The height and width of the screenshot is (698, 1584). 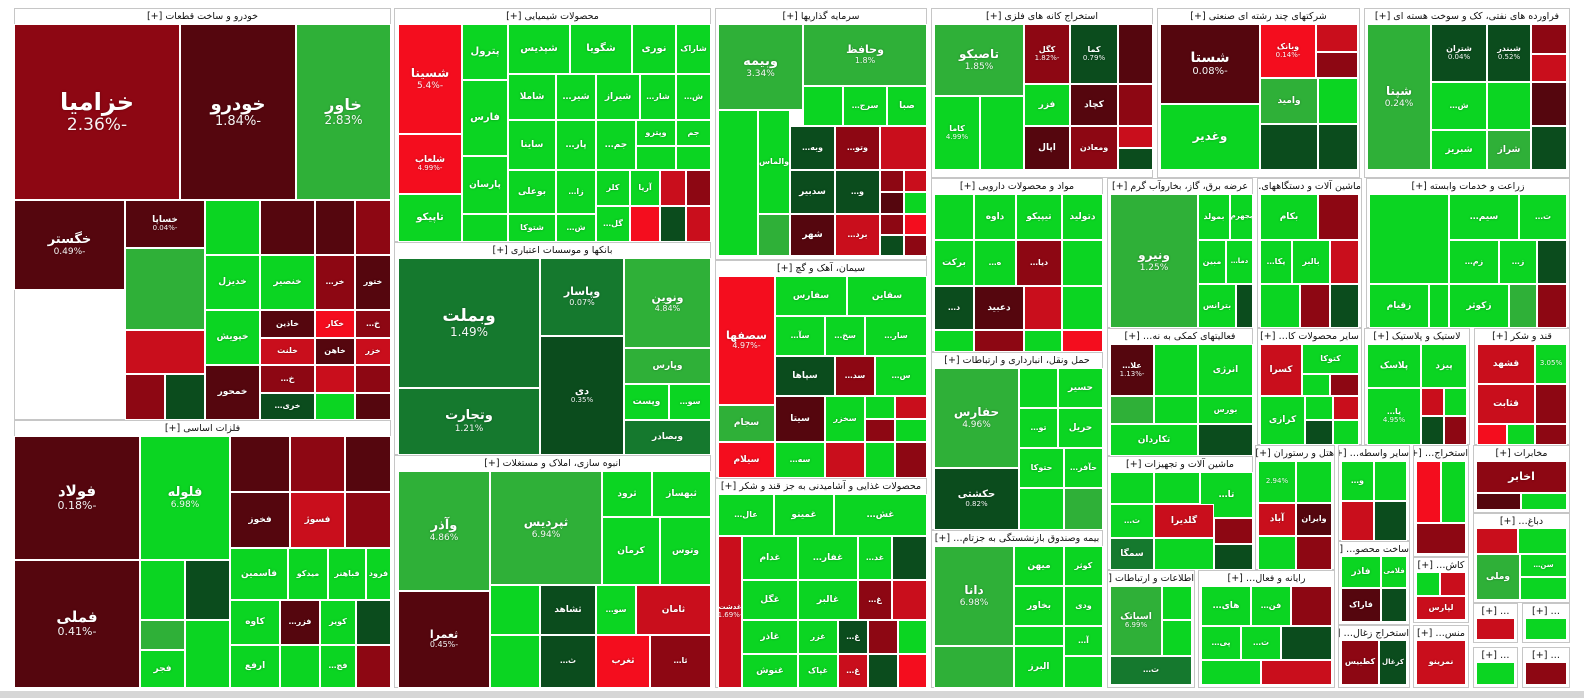 I want to click on treemap-tile: کزغال, so click(x=1393, y=662).